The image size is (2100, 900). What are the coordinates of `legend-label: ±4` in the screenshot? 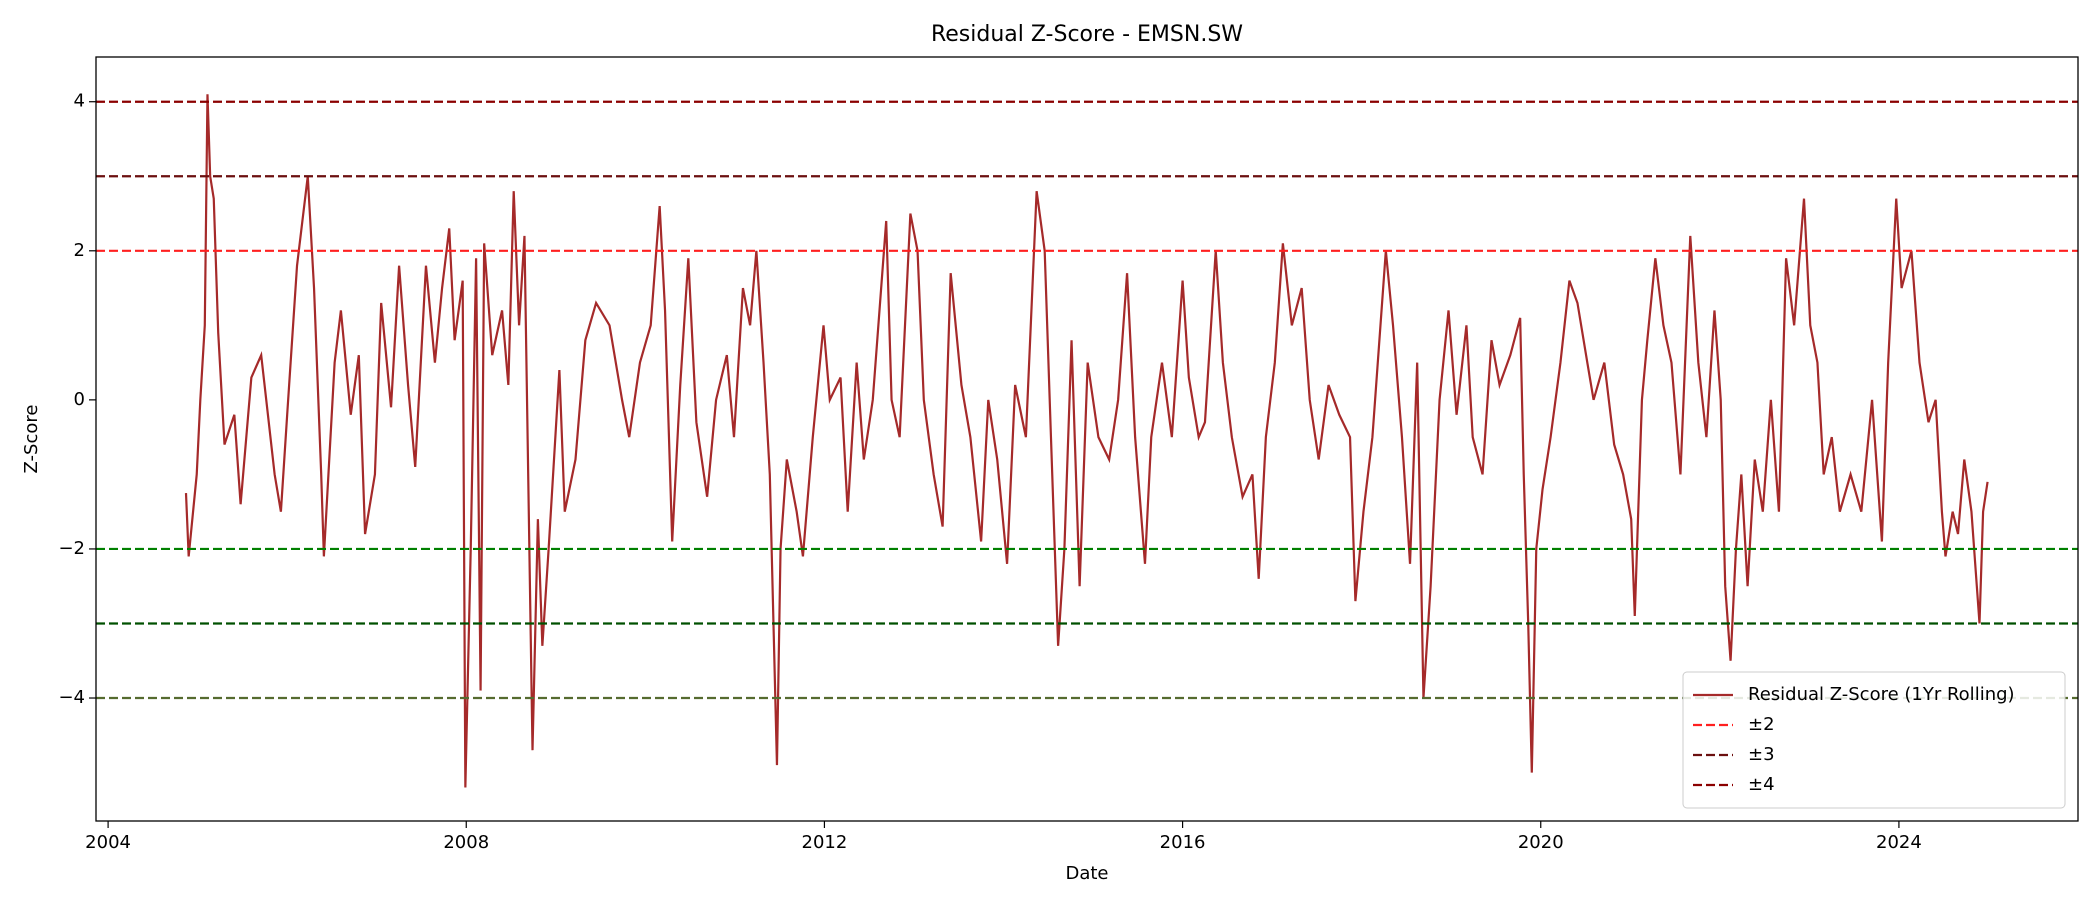 It's located at (1761, 784).